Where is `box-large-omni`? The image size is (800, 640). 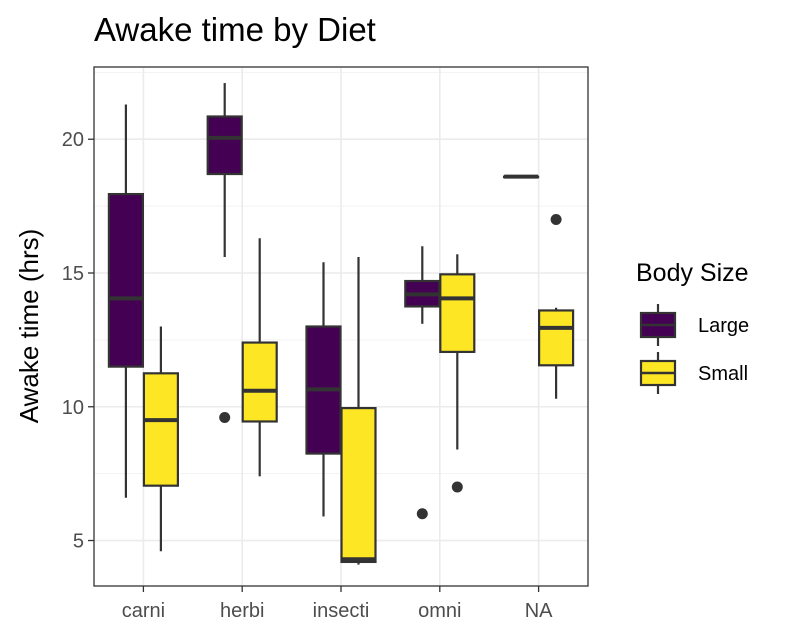 box-large-omni is located at coordinates (422, 383).